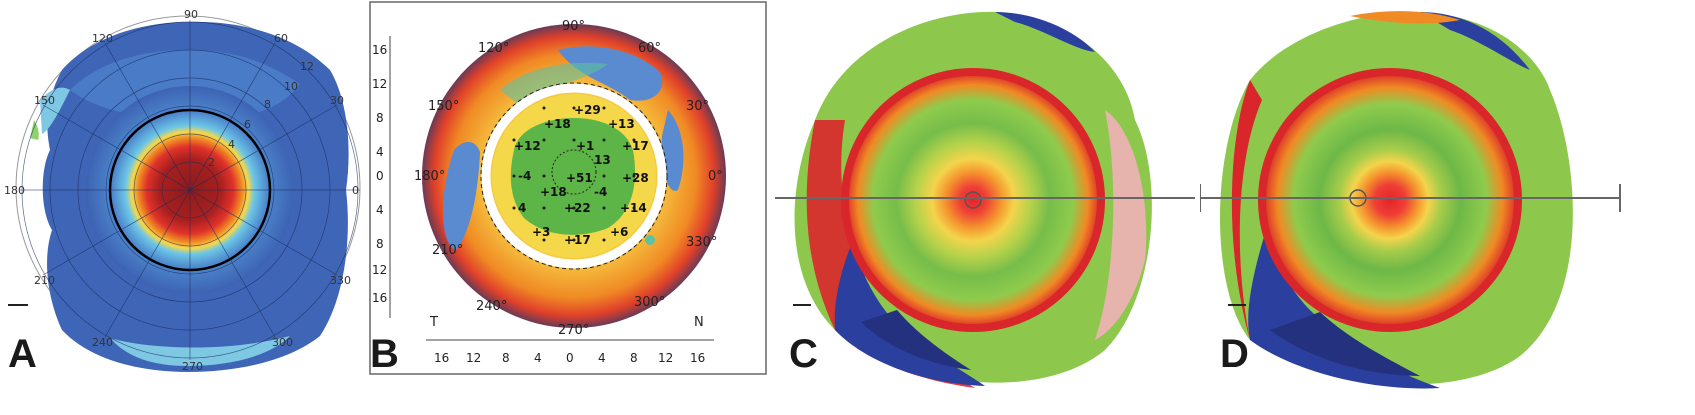  What do you see at coordinates (429, 176) in the screenshot?
I see `angle-label-180: 180°` at bounding box center [429, 176].